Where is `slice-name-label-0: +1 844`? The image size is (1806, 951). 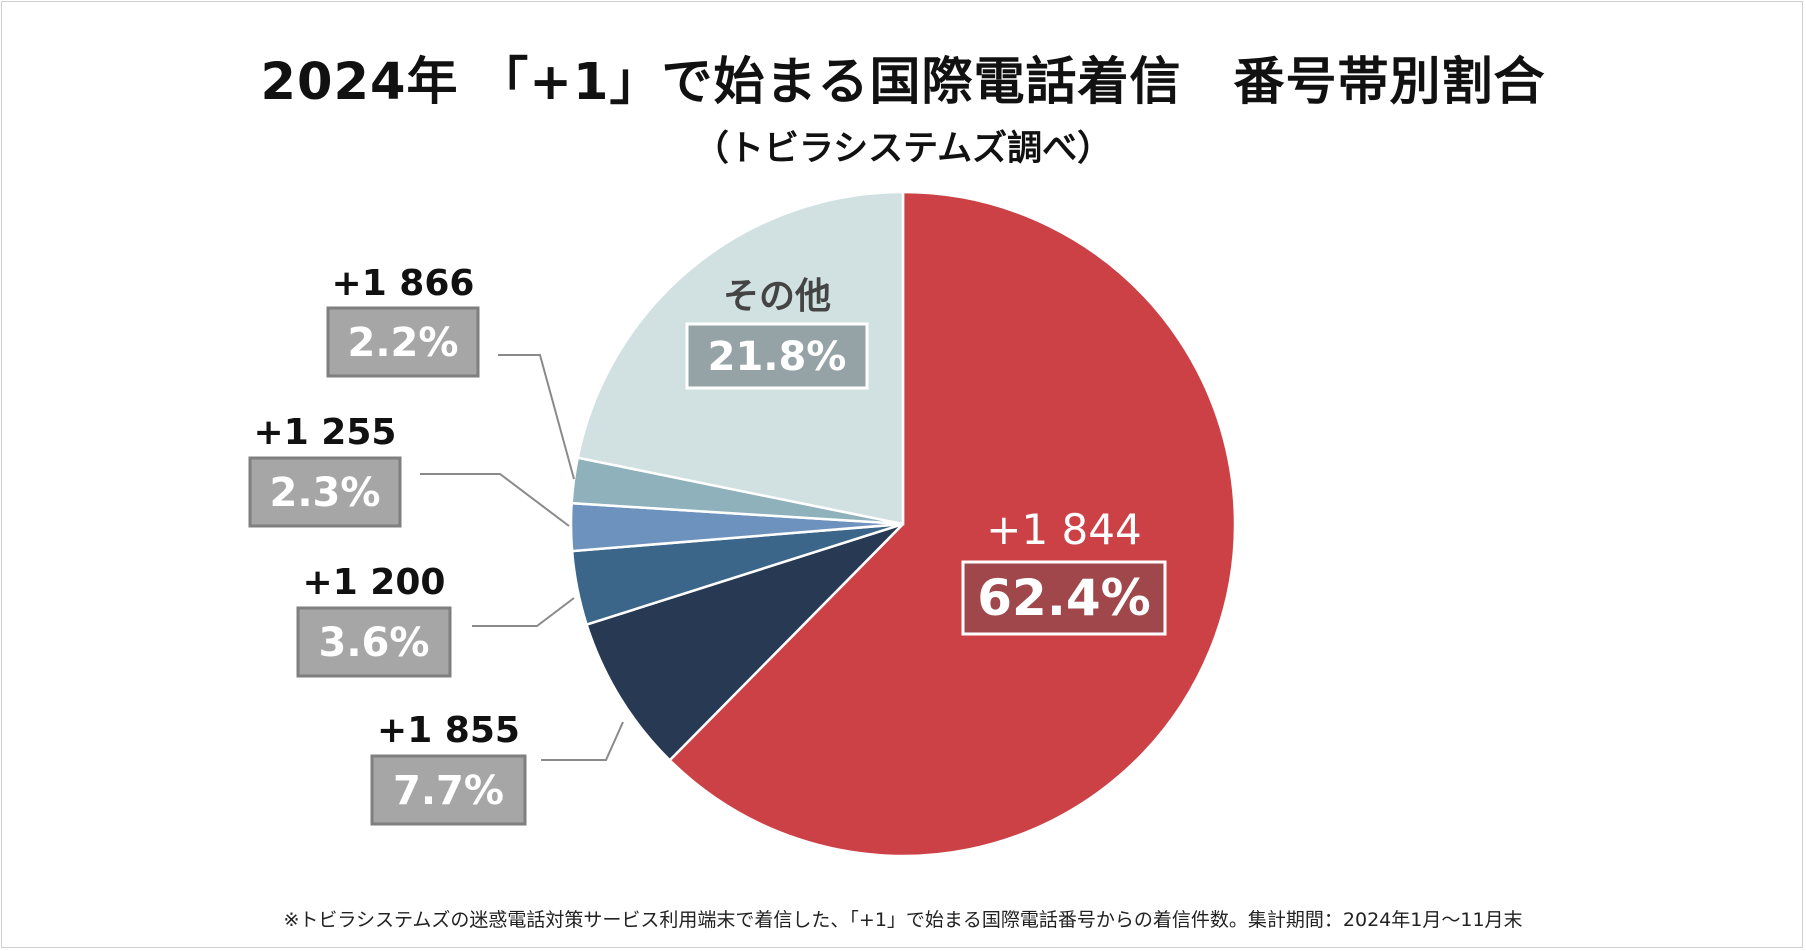 slice-name-label-0: +1 844 is located at coordinates (1063, 529).